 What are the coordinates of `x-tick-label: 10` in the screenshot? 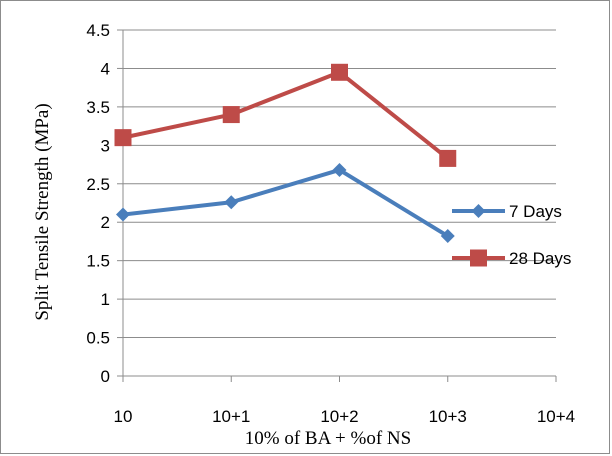 It's located at (123, 416).